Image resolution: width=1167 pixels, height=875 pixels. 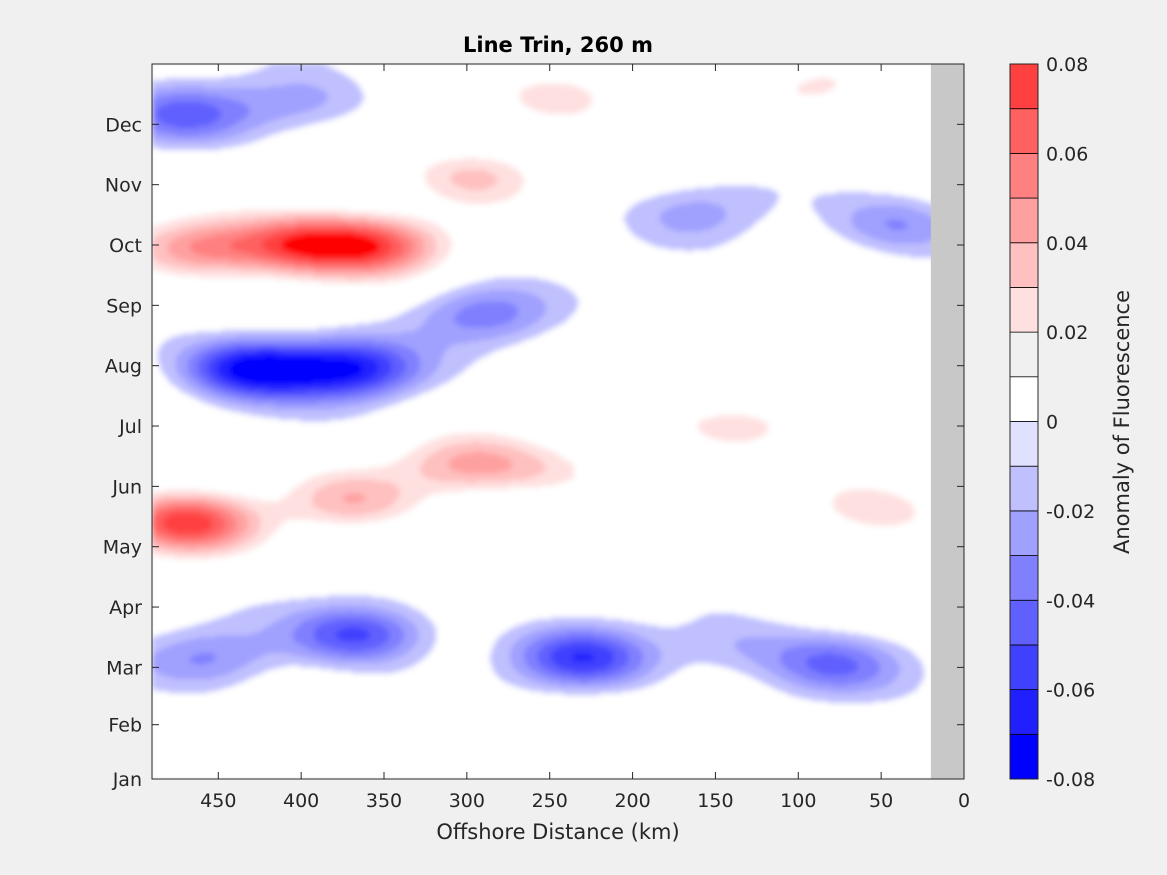 What do you see at coordinates (1070, 691) in the screenshot?
I see `colorbar-tick-label: -0.06` at bounding box center [1070, 691].